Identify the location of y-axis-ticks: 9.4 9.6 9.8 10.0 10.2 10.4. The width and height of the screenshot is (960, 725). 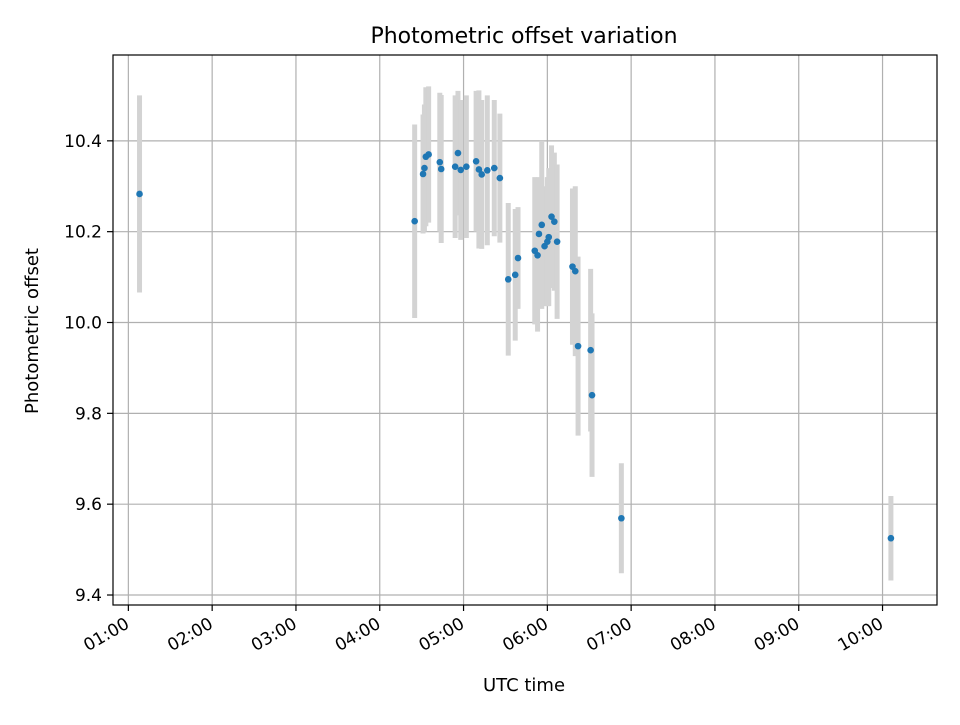
(88, 369).